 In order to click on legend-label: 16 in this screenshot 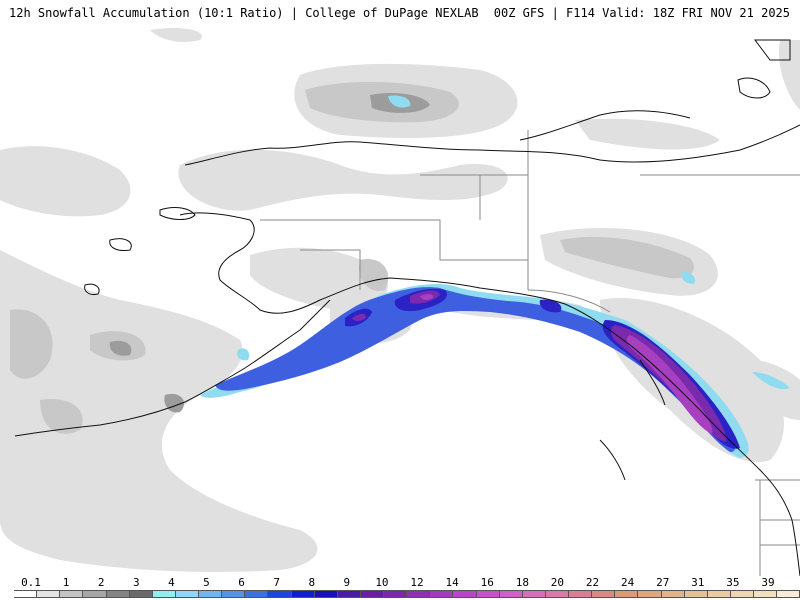, I will do `click(487, 582)`.